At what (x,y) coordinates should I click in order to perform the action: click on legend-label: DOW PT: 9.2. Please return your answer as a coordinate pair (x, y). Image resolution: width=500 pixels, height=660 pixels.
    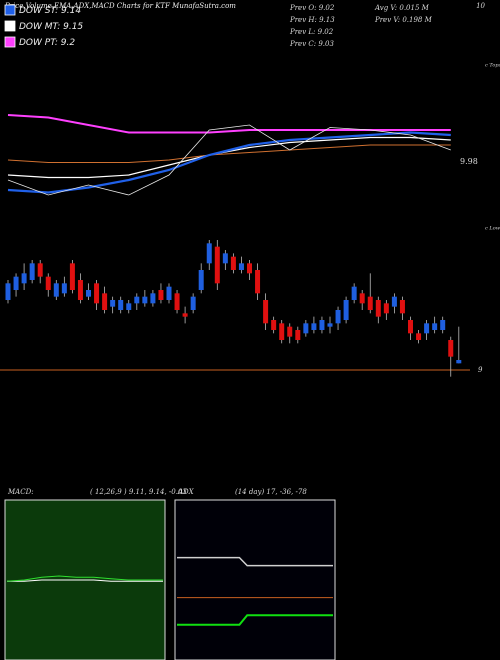
    Looking at the image, I should click on (47, 43).